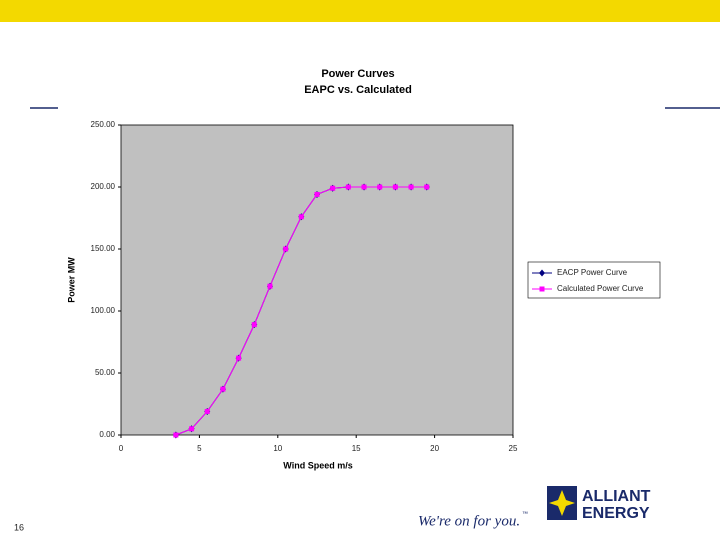 This screenshot has width=720, height=540. Describe the element at coordinates (199, 448) in the screenshot. I see `x-tick-label: 5` at that location.